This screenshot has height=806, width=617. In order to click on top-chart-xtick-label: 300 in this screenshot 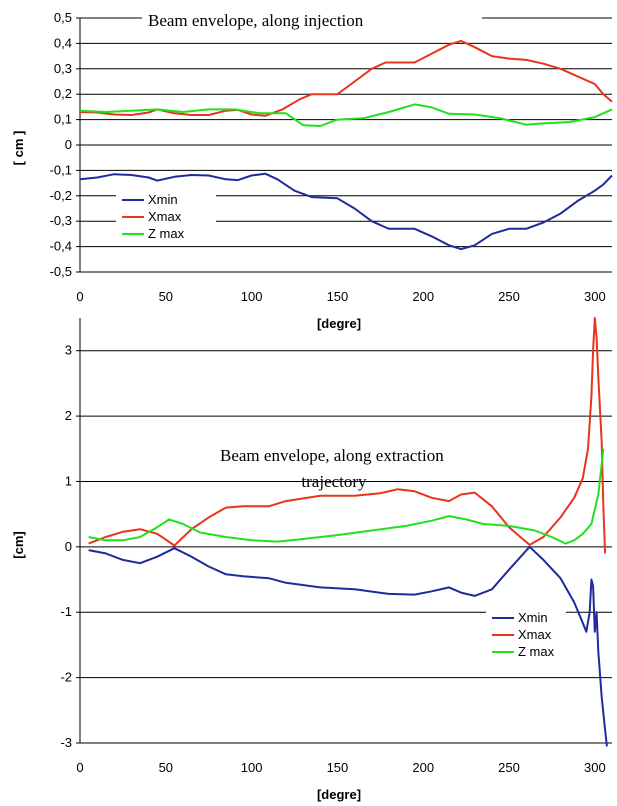, I will do `click(595, 296)`.